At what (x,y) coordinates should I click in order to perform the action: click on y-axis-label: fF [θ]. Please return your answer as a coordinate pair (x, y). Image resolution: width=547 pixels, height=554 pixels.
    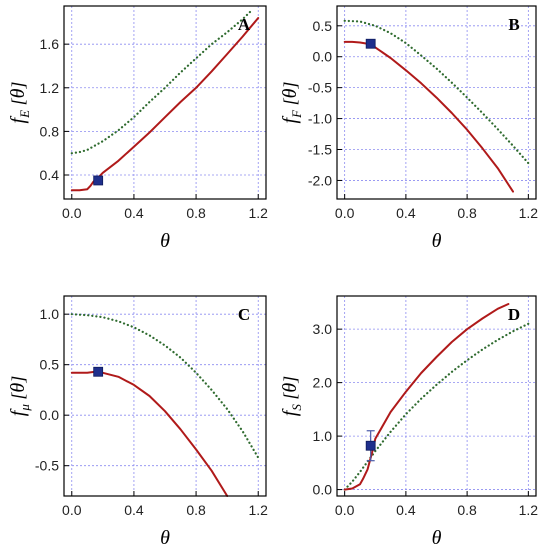
    Looking at the image, I should click on (291, 103).